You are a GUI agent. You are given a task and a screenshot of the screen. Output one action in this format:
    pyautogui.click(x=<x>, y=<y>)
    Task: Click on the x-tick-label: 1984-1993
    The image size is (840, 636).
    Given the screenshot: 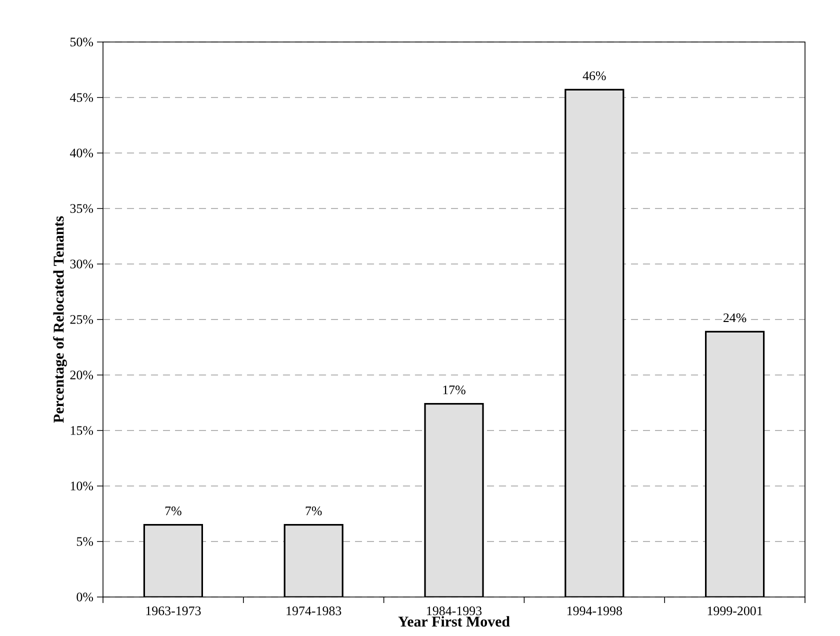 What is the action you would take?
    pyautogui.click(x=454, y=611)
    